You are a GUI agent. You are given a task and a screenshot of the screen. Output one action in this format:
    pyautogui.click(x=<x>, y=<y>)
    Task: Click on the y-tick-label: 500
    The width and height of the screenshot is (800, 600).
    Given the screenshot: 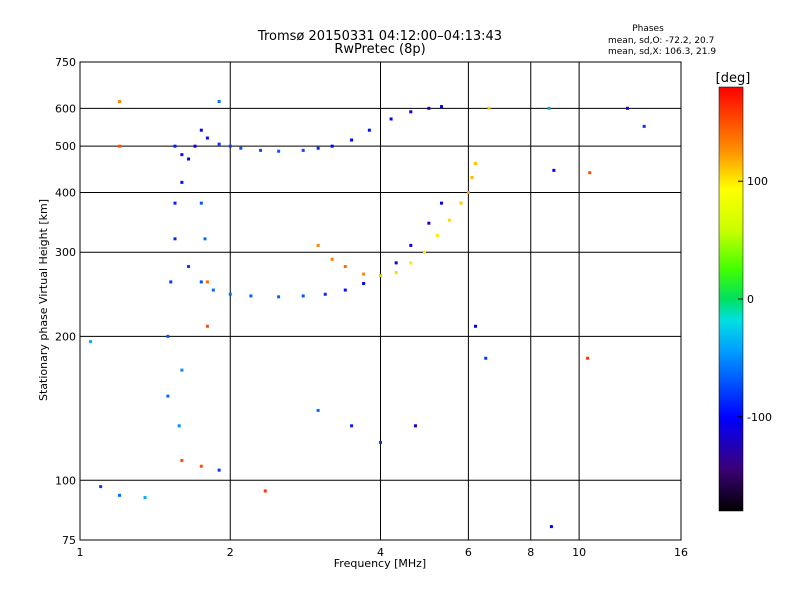 What is the action you would take?
    pyautogui.click(x=65, y=146)
    